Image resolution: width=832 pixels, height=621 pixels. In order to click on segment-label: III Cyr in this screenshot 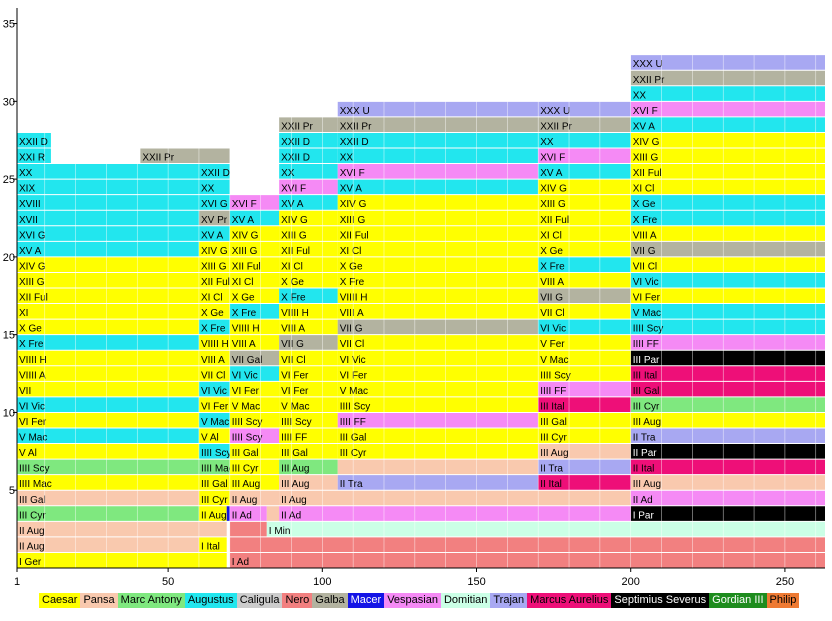, I will do `click(32, 515)`.